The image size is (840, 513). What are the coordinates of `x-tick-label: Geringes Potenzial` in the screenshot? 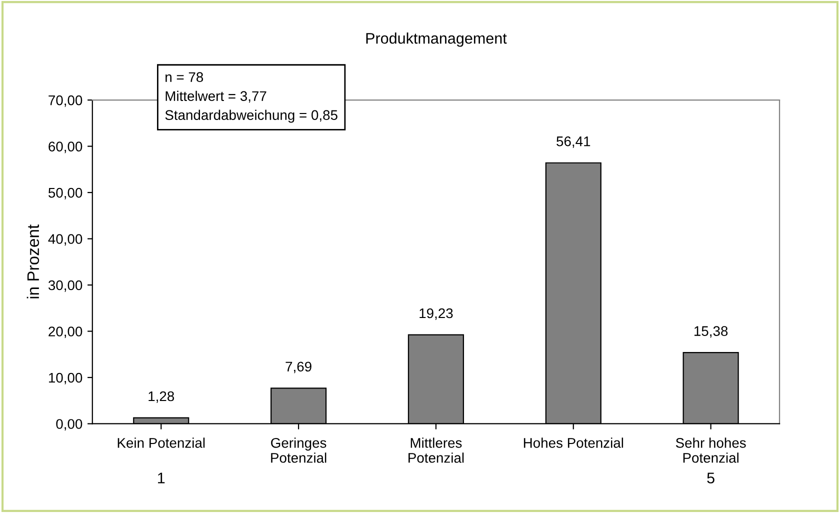 It's located at (298, 450).